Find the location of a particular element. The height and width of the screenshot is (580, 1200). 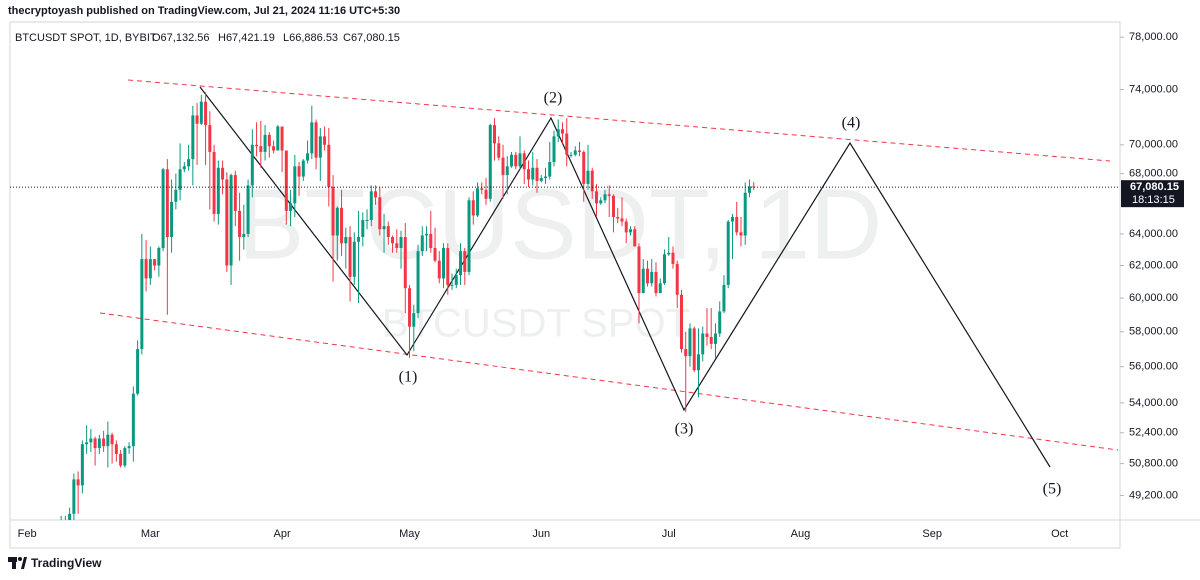

wave-label: (5) is located at coordinates (1052, 489).